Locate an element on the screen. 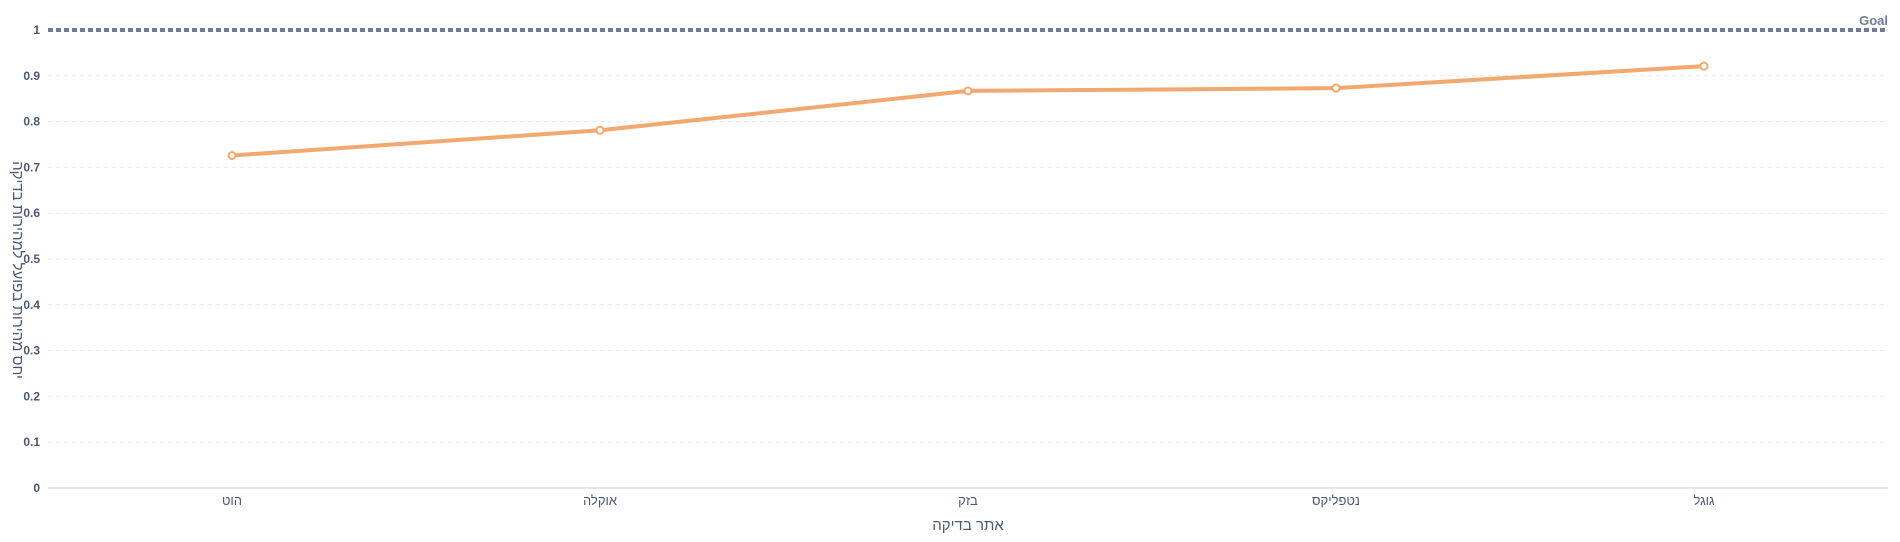 Image resolution: width=1900 pixels, height=542 pixels. y-tick-label: 0.9 is located at coordinates (31, 76).